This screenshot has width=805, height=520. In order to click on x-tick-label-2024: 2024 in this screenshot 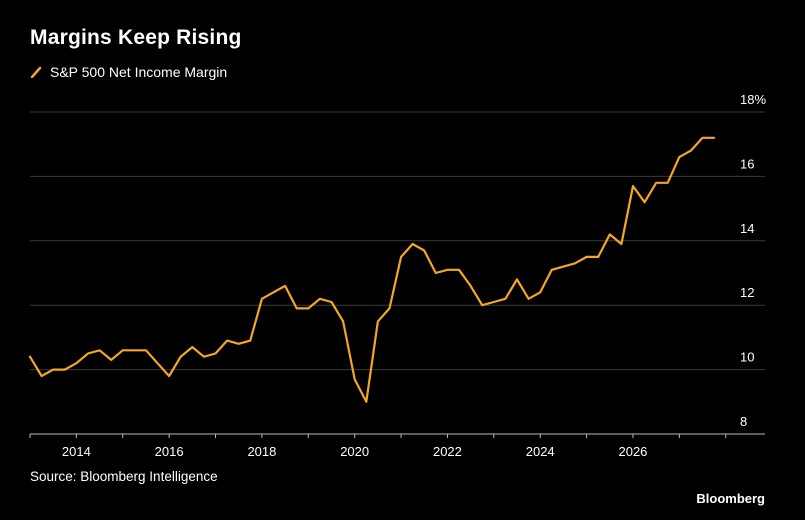, I will do `click(540, 451)`.